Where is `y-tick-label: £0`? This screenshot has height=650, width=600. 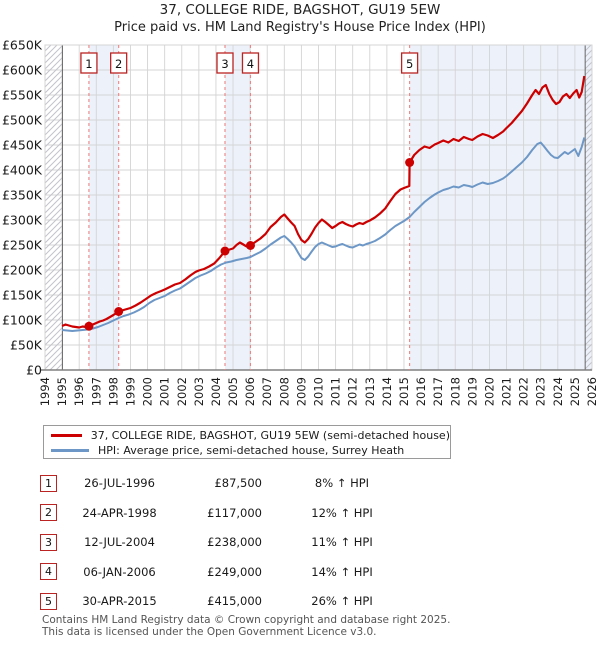
y-tick-label: £0 is located at coordinates (34, 370).